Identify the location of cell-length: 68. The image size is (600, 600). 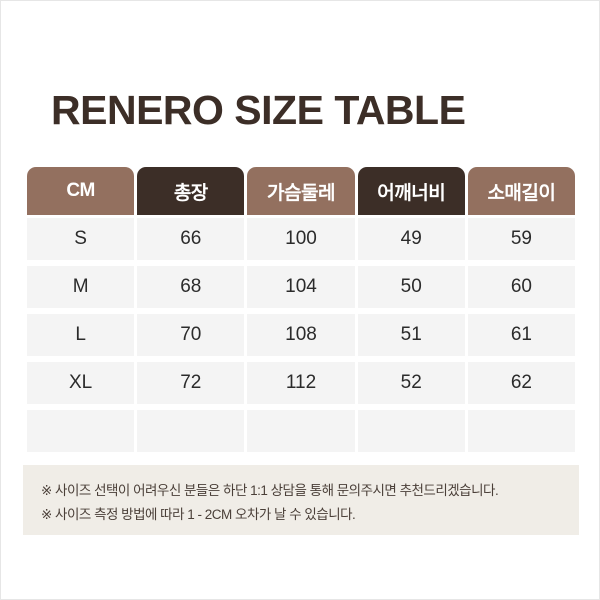
(191, 287).